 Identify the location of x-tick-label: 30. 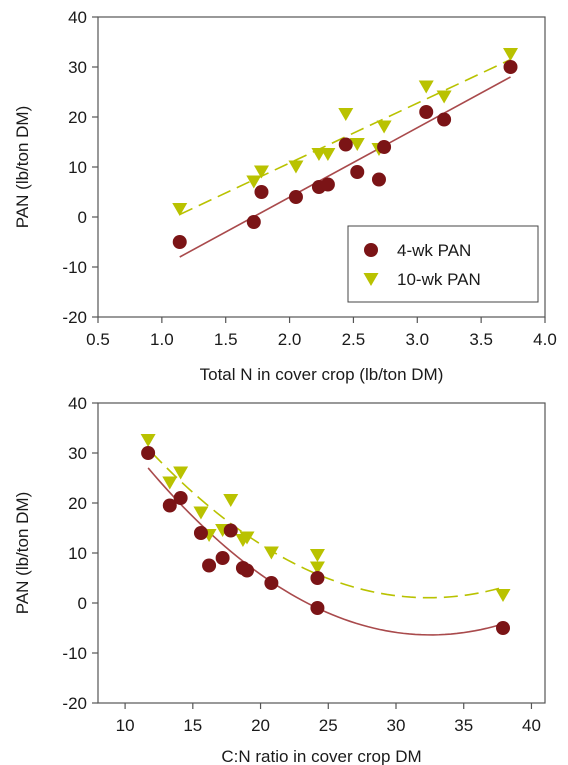
(396, 725).